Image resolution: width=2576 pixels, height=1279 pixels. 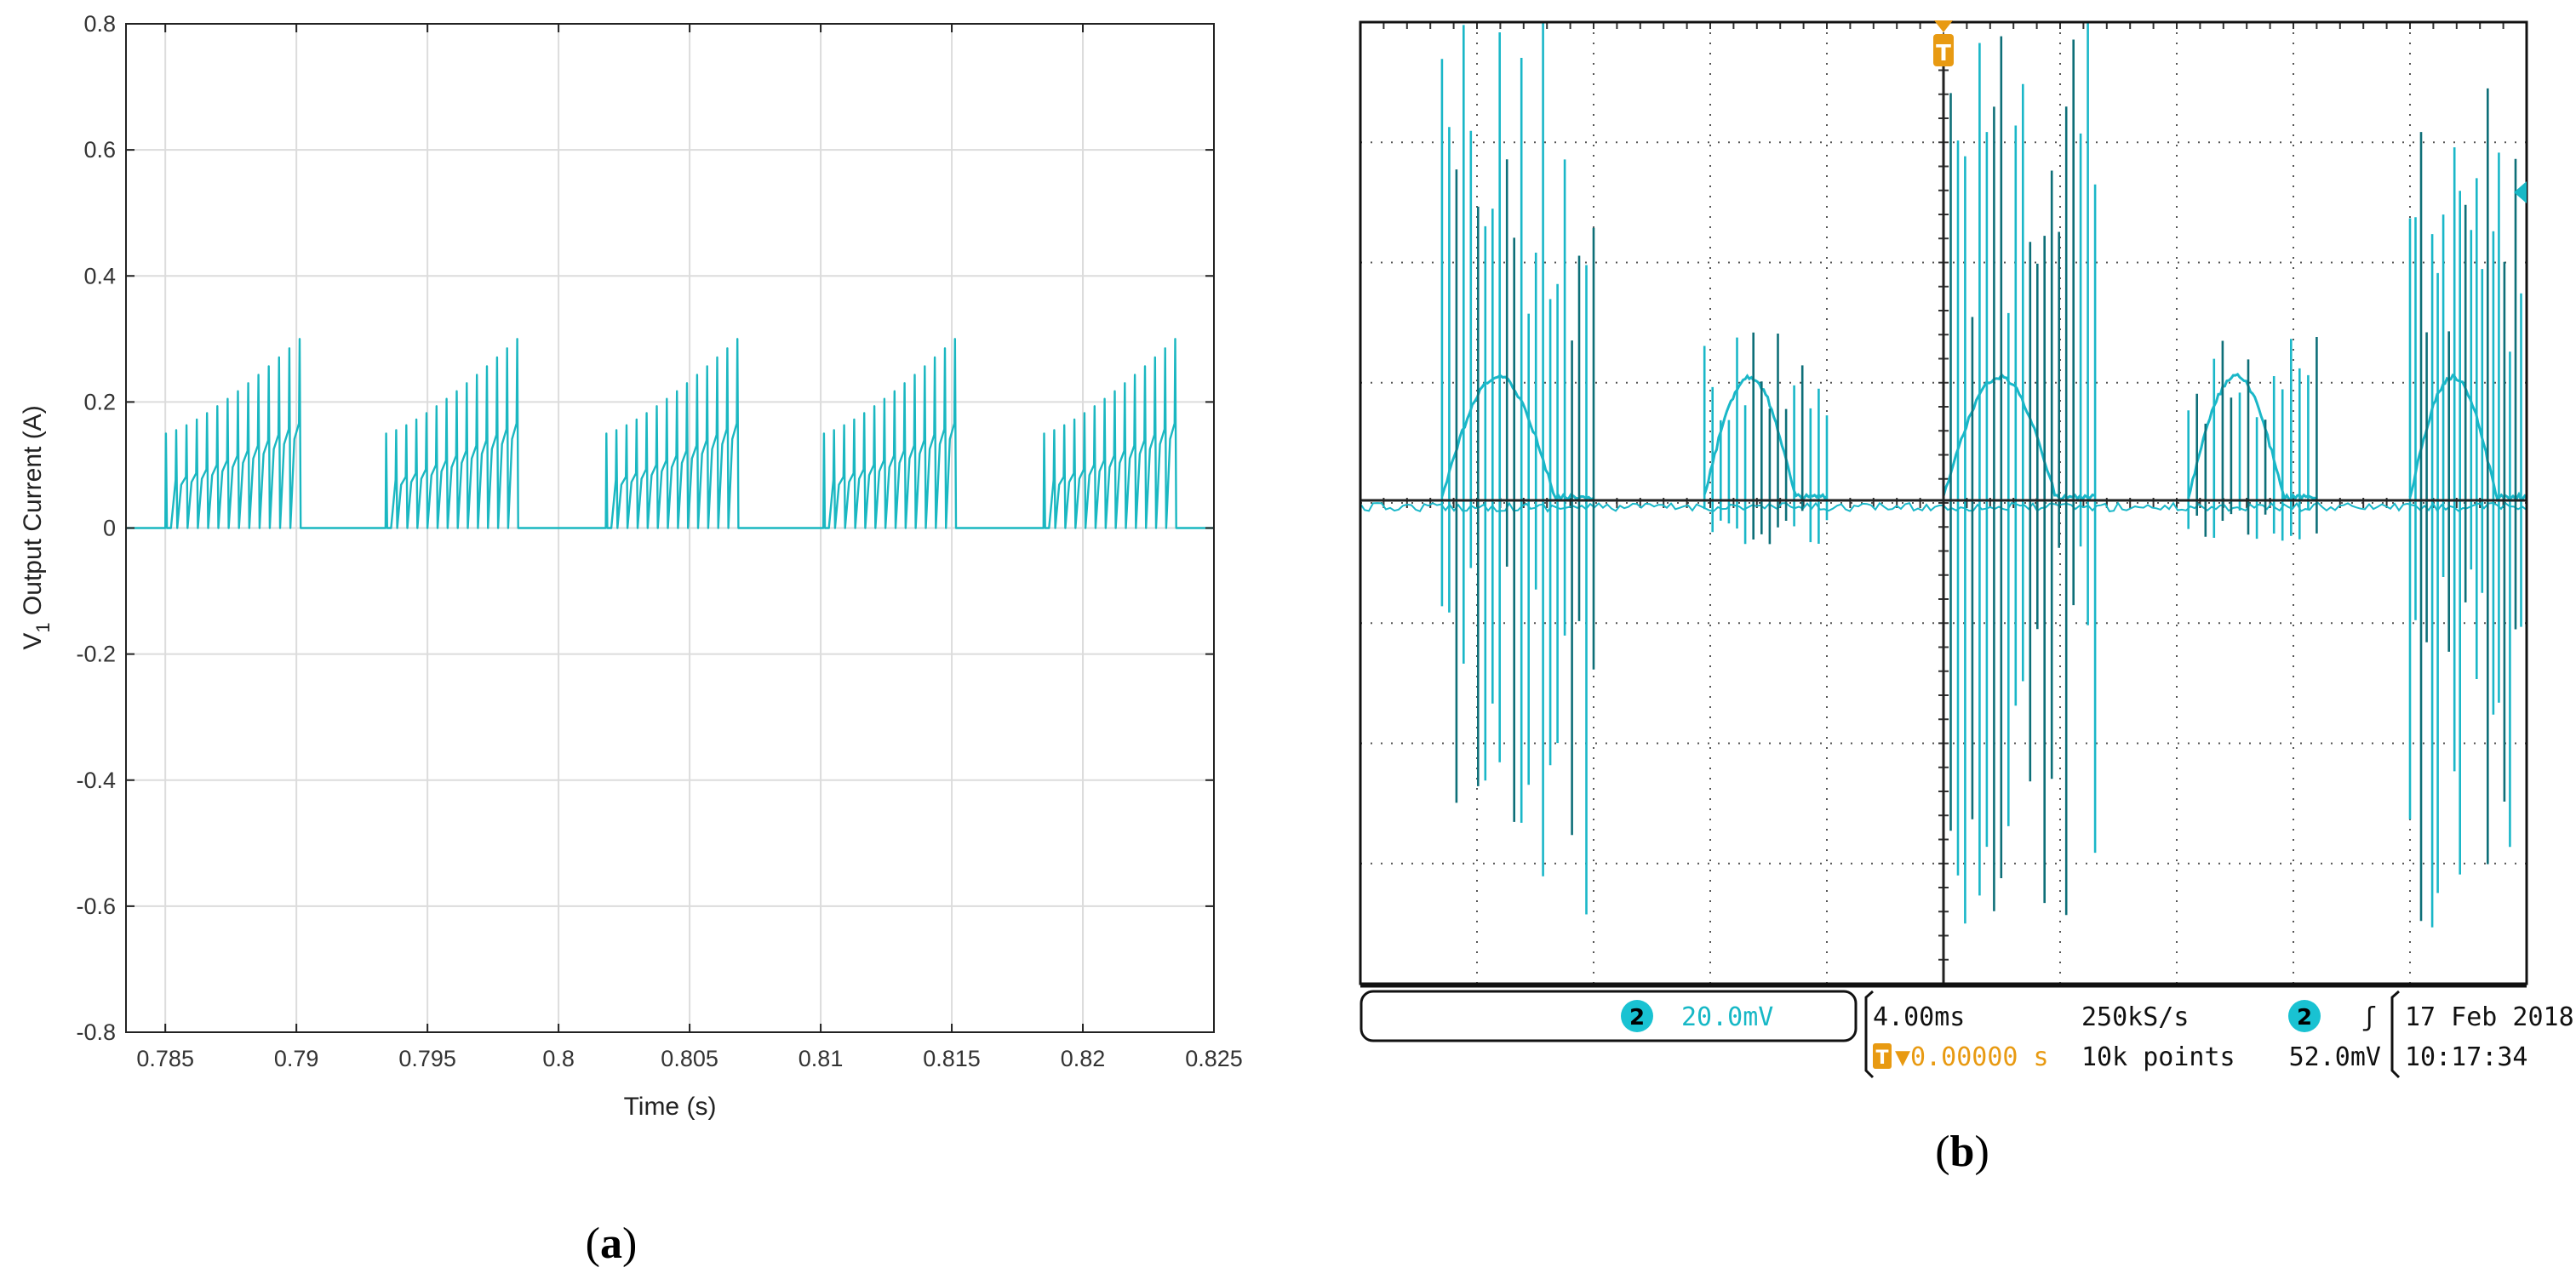 What do you see at coordinates (1727, 1017) in the screenshot?
I see `vertical-scale-readout: 20.0mV` at bounding box center [1727, 1017].